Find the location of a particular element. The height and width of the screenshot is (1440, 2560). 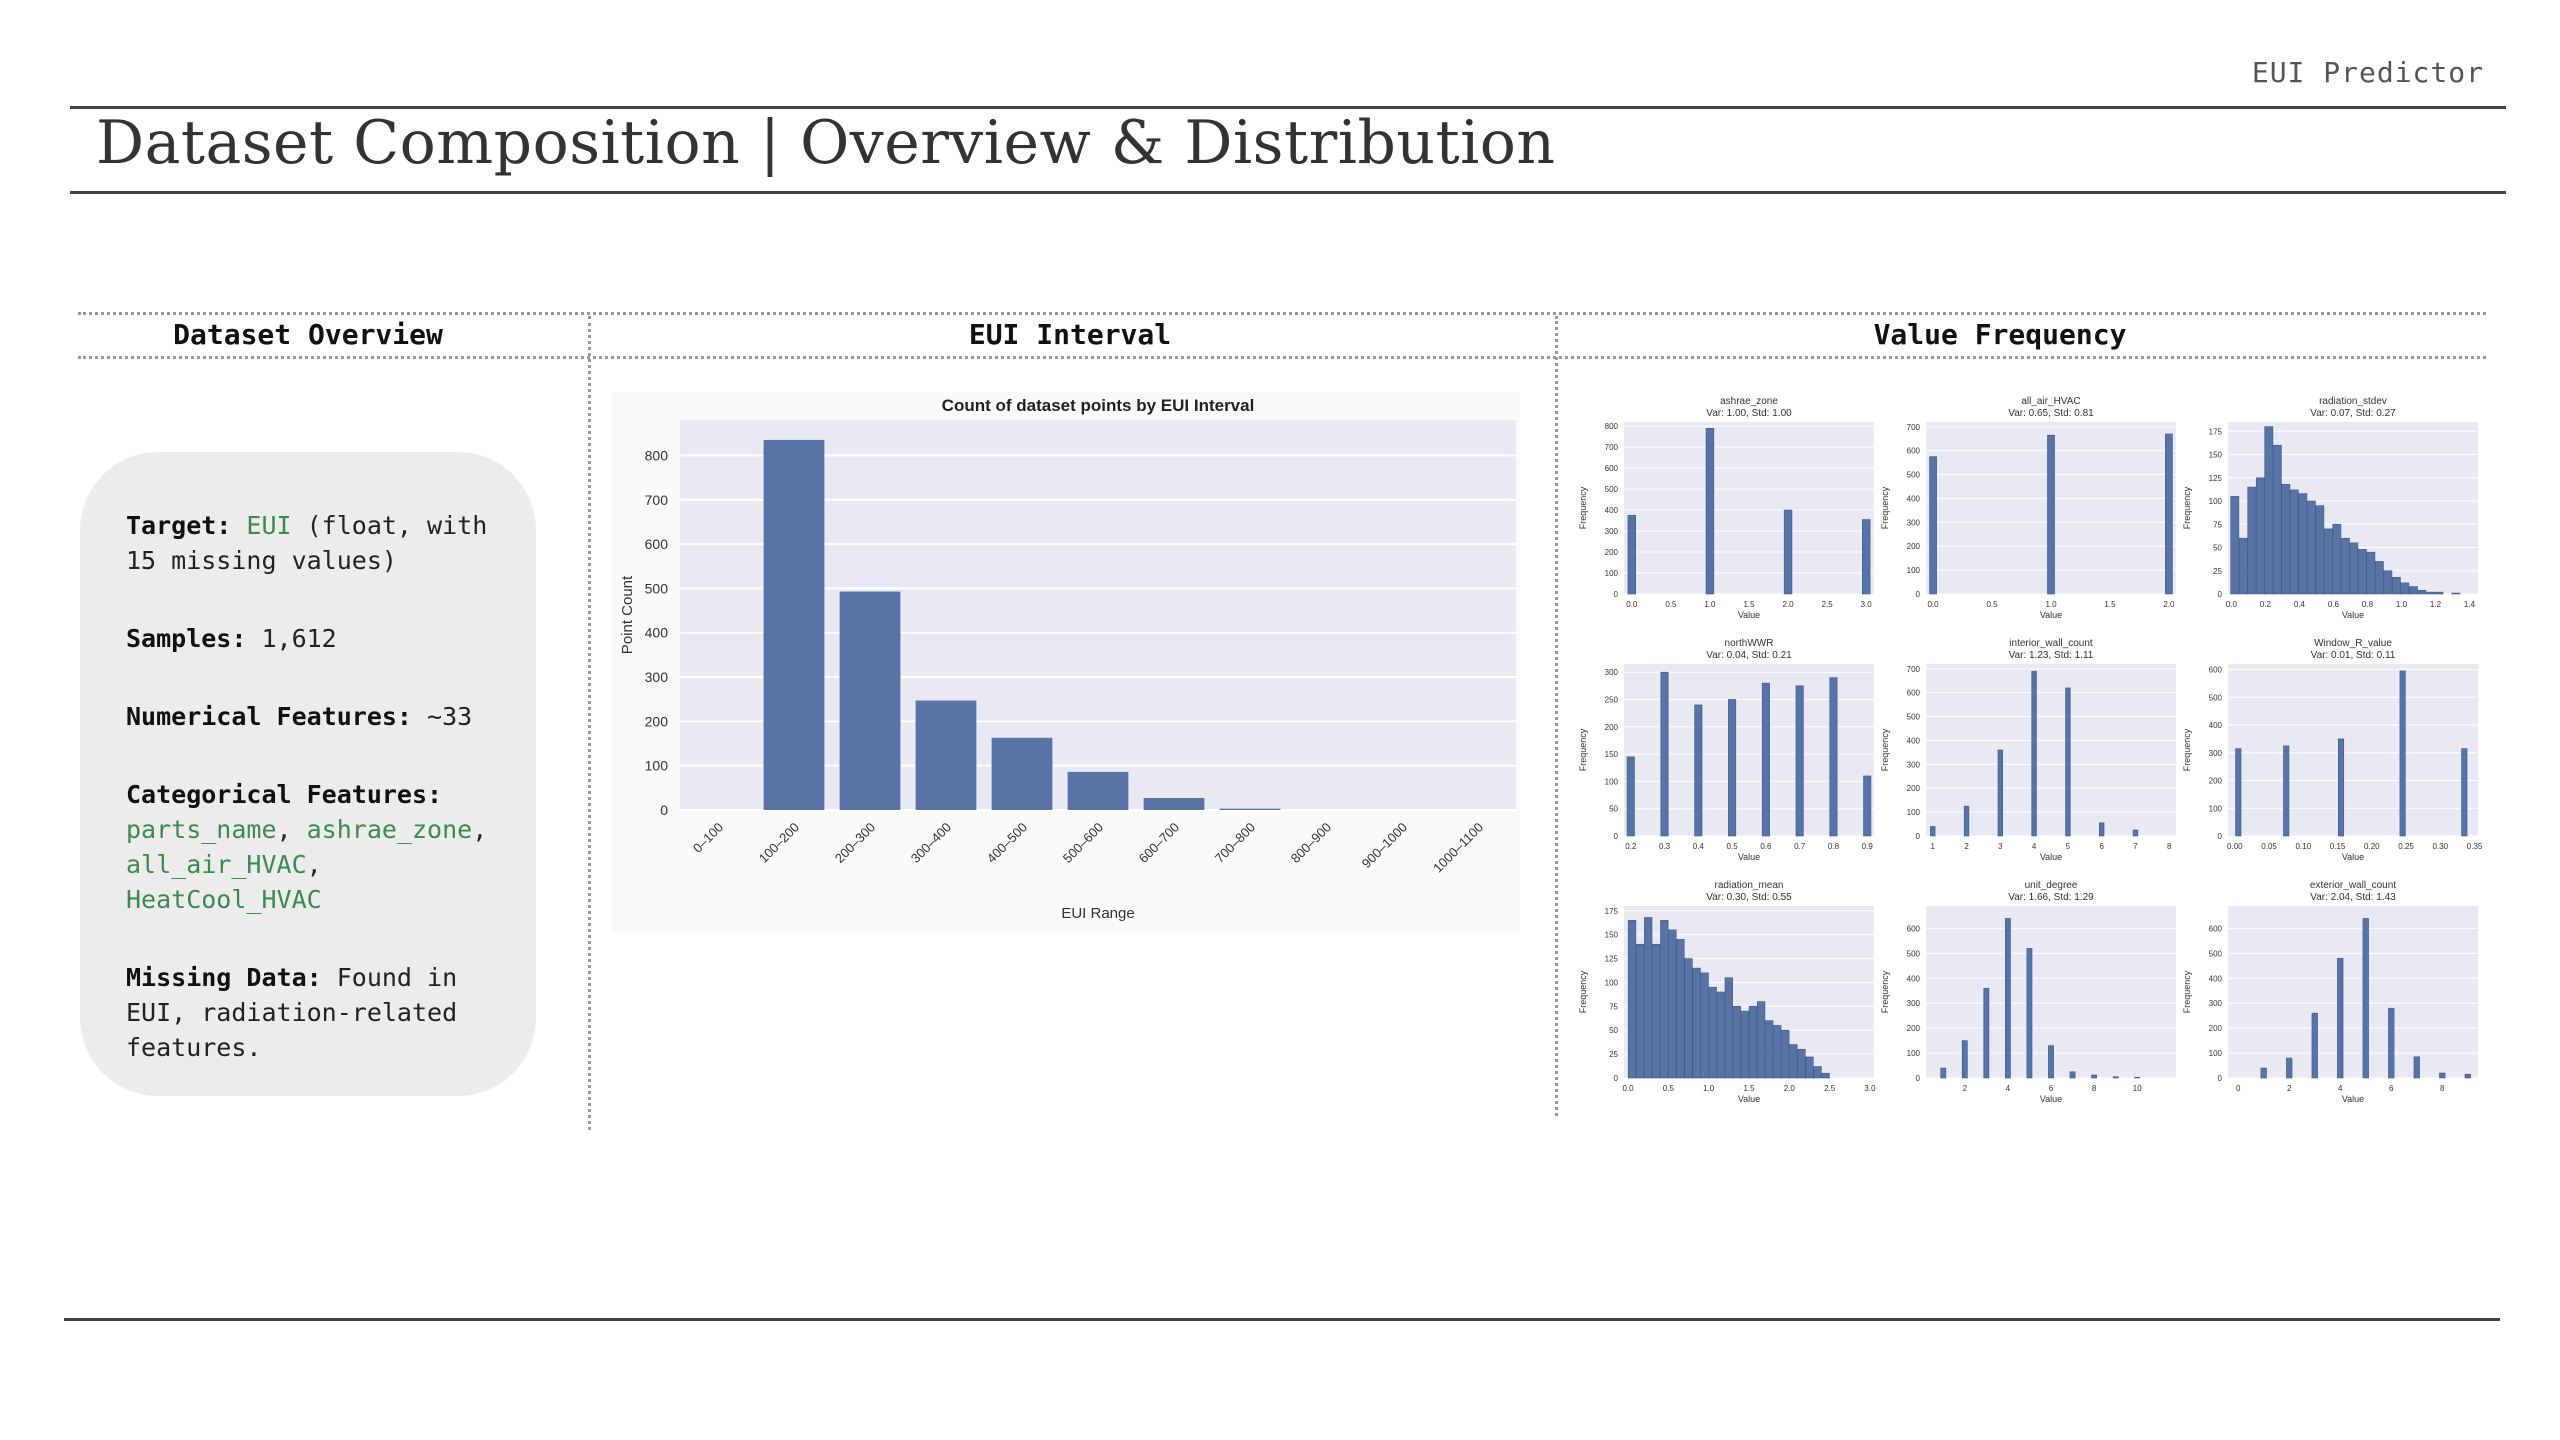

mini-chart-title: ashrae_zone is located at coordinates (1749, 401).